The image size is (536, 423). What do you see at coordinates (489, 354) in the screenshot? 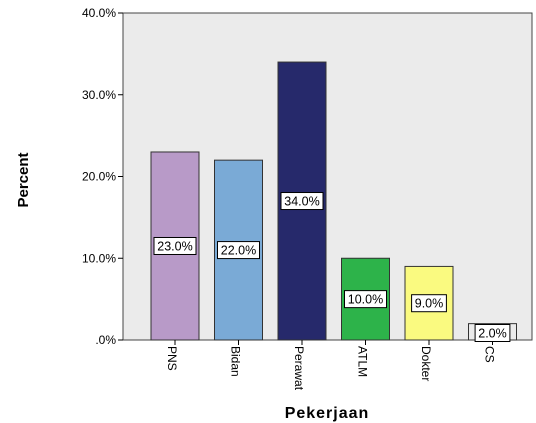
I see `x-category-label: CS` at bounding box center [489, 354].